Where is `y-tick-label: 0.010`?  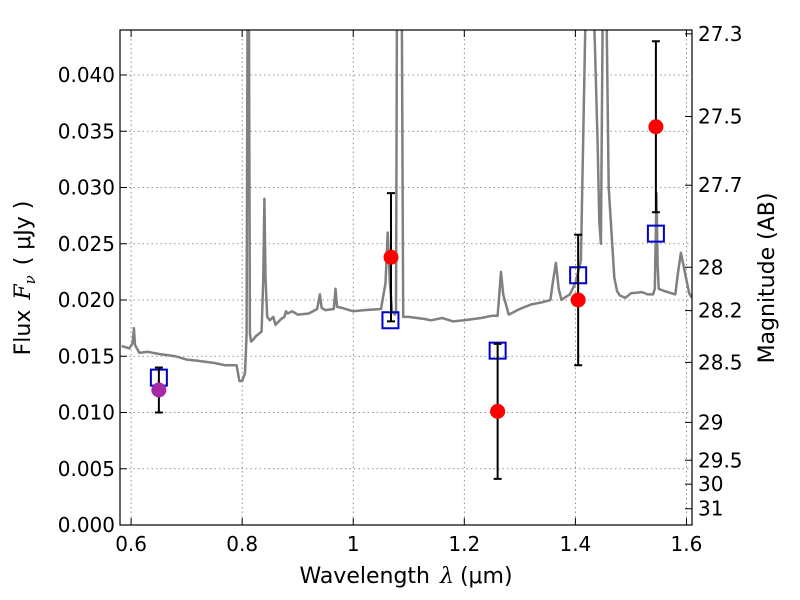
y-tick-label: 0.010 is located at coordinates (86, 413).